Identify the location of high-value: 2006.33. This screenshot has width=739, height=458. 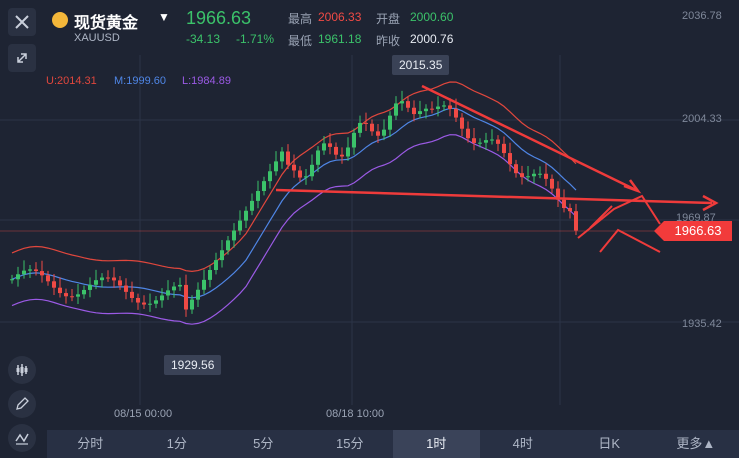
(340, 17).